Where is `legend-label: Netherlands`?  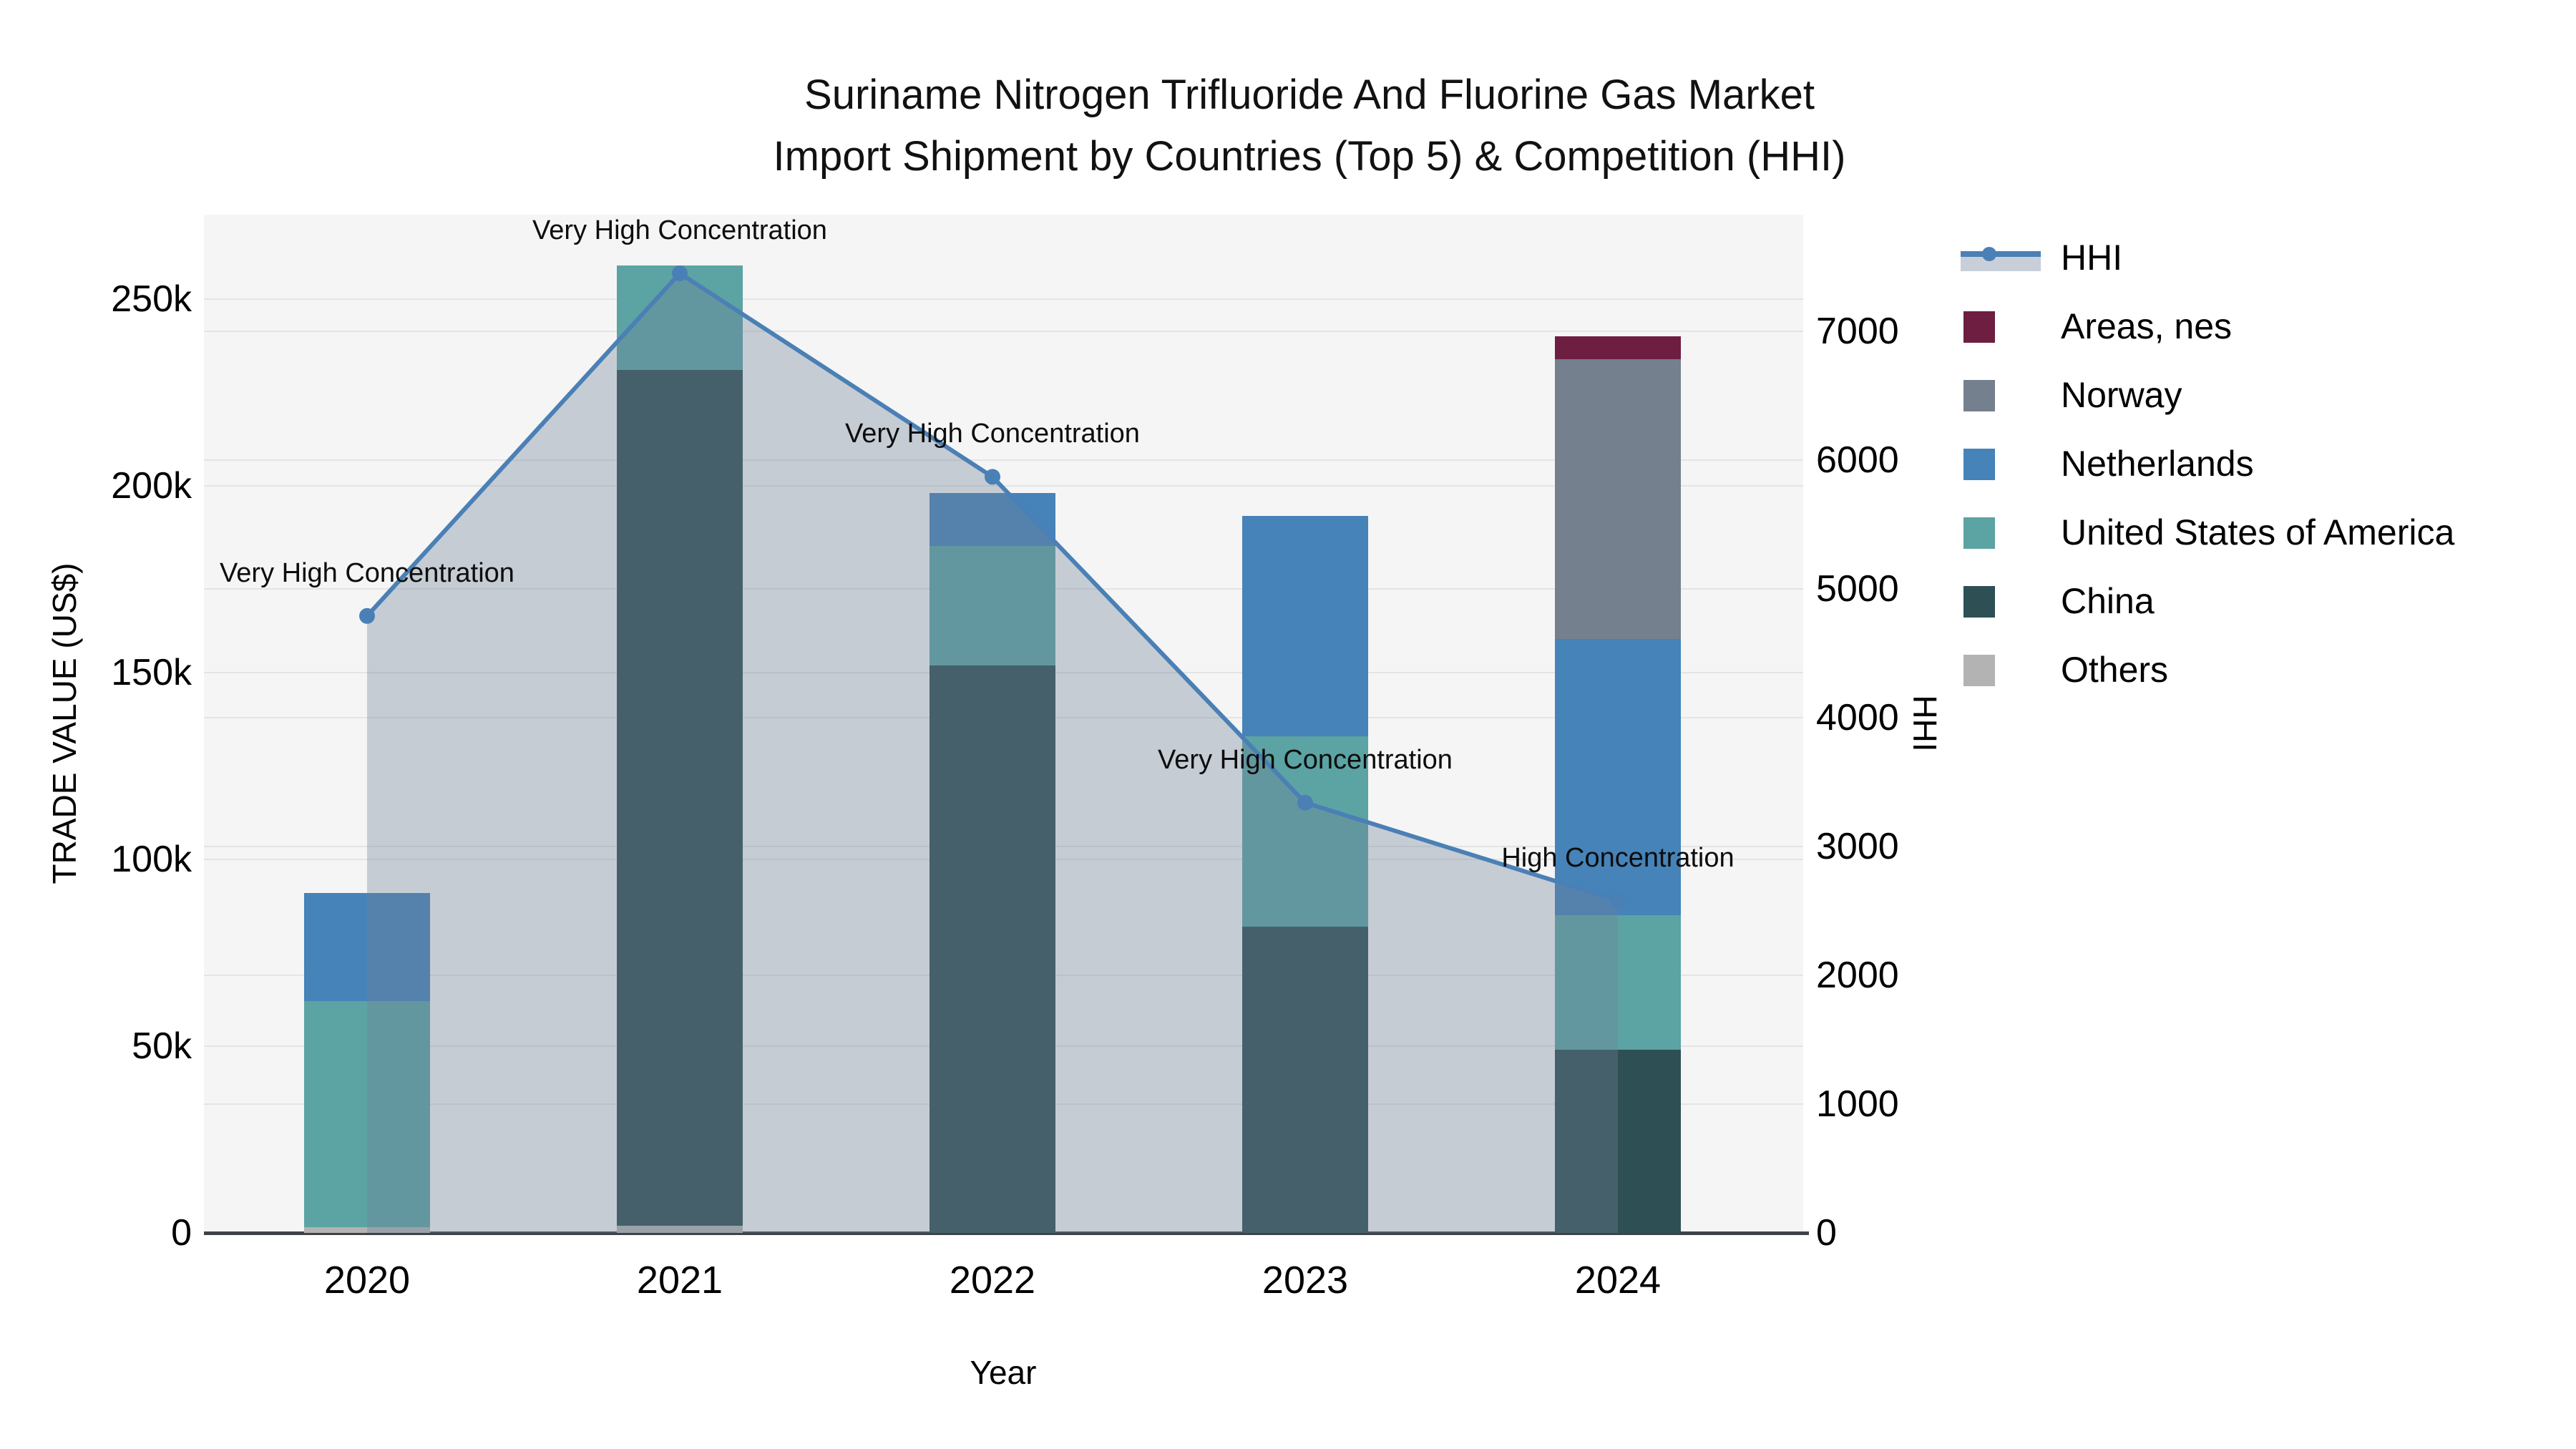
legend-label: Netherlands is located at coordinates (2157, 464).